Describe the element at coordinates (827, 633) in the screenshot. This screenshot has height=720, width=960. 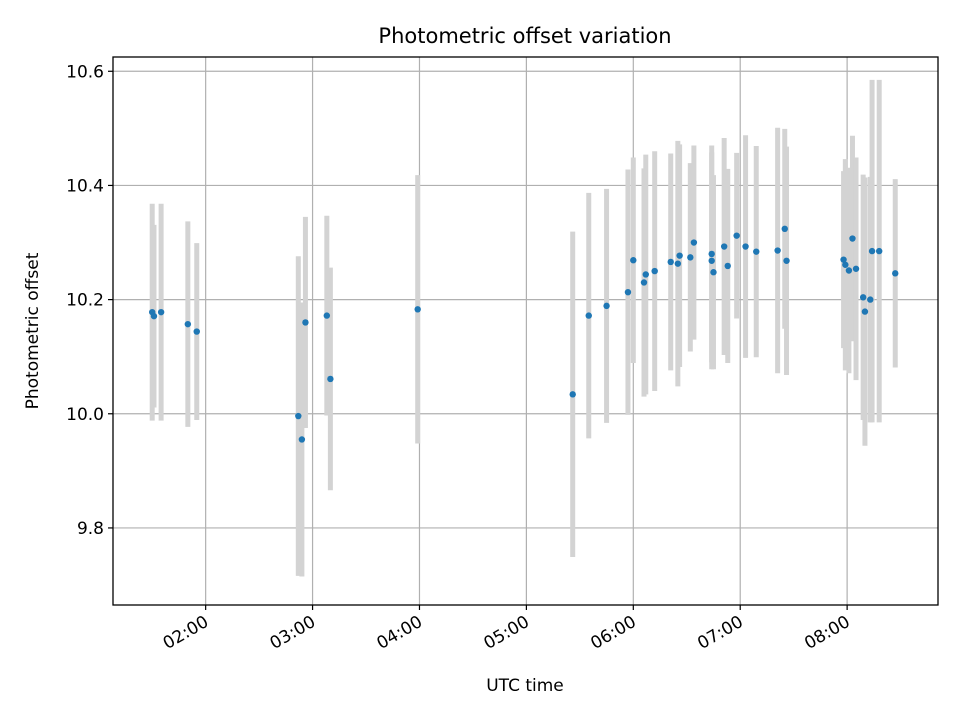
I see `x-tick-label: 08:00` at that location.